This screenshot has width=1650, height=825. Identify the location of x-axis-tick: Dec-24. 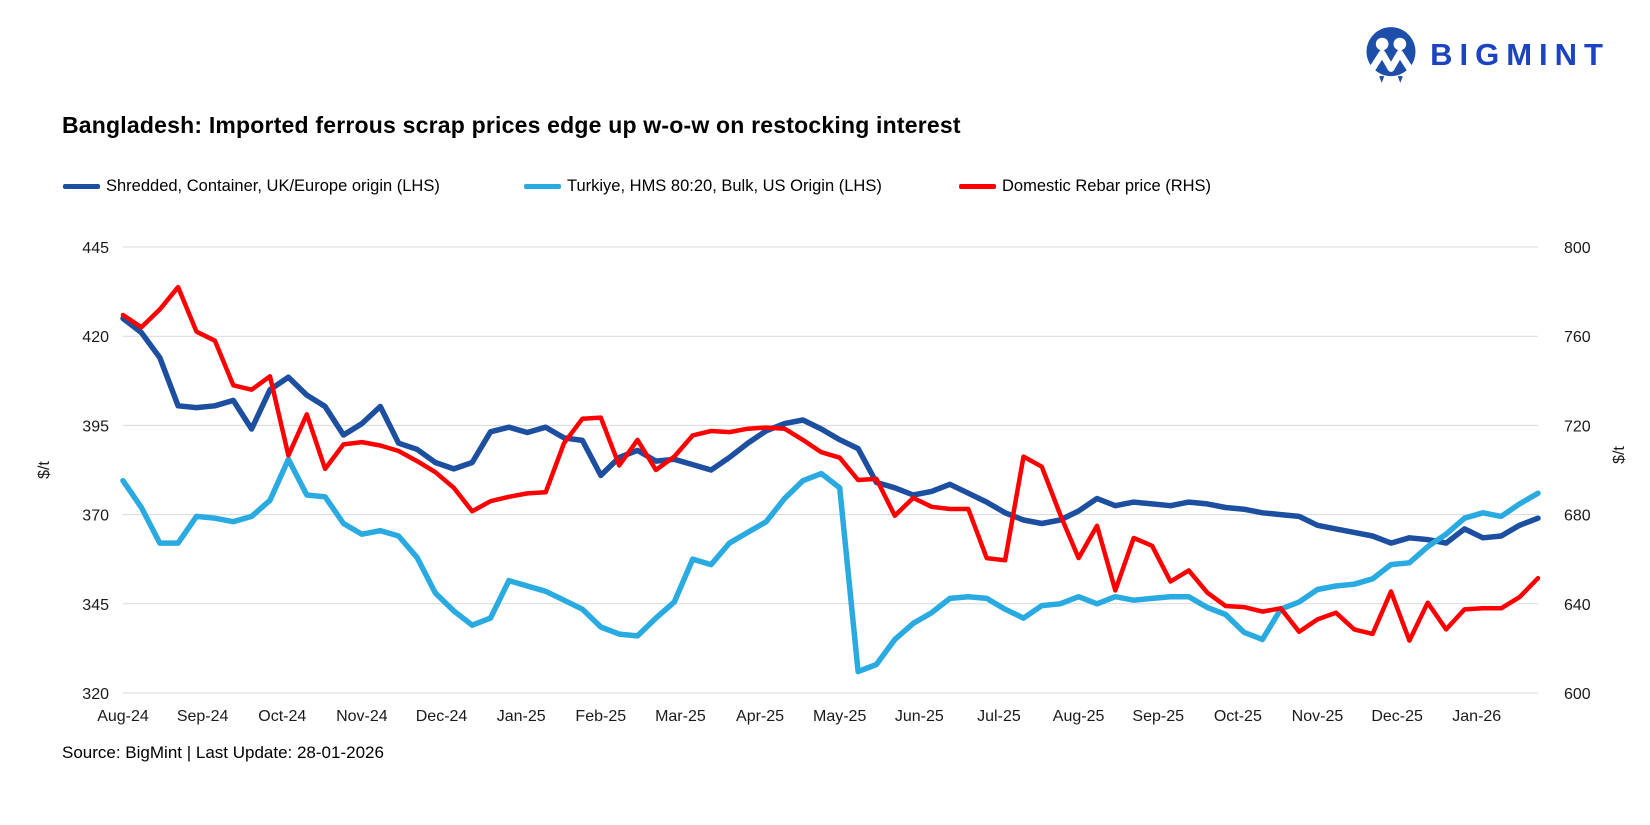
(442, 716).